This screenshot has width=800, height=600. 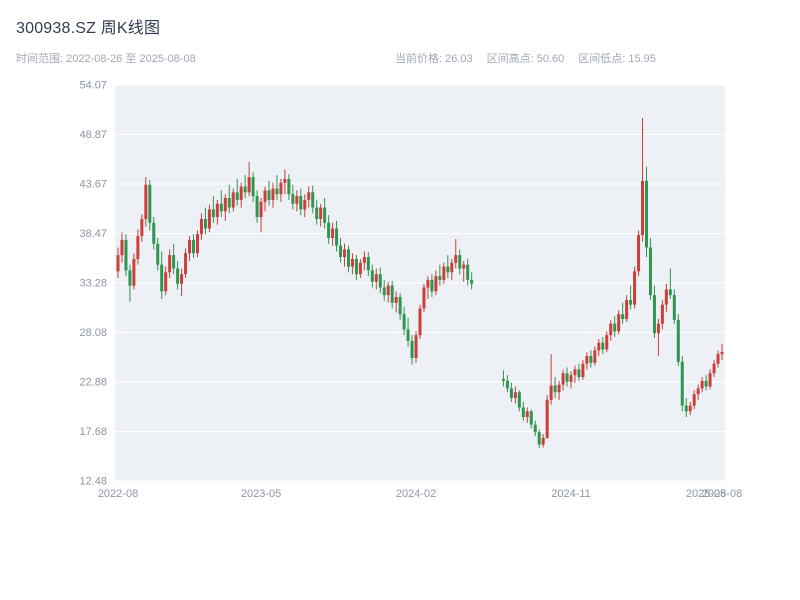 I want to click on price-stats: 当前价格: 26.03 区间高点: 50.60 区间低点: 15.95, so click(x=532, y=58).